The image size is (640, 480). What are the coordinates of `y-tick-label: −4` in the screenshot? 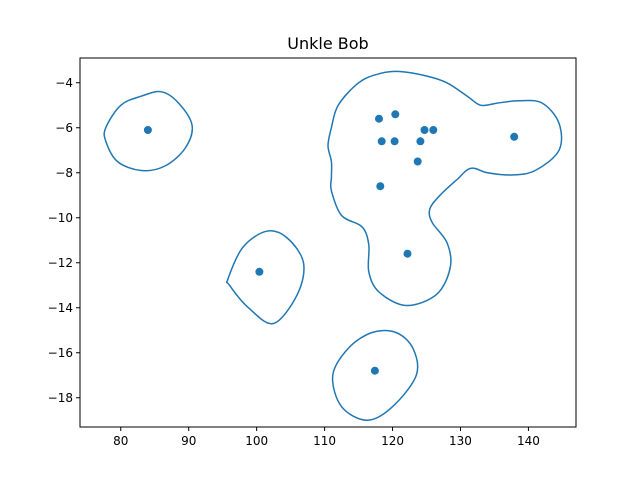 It's located at (64, 83).